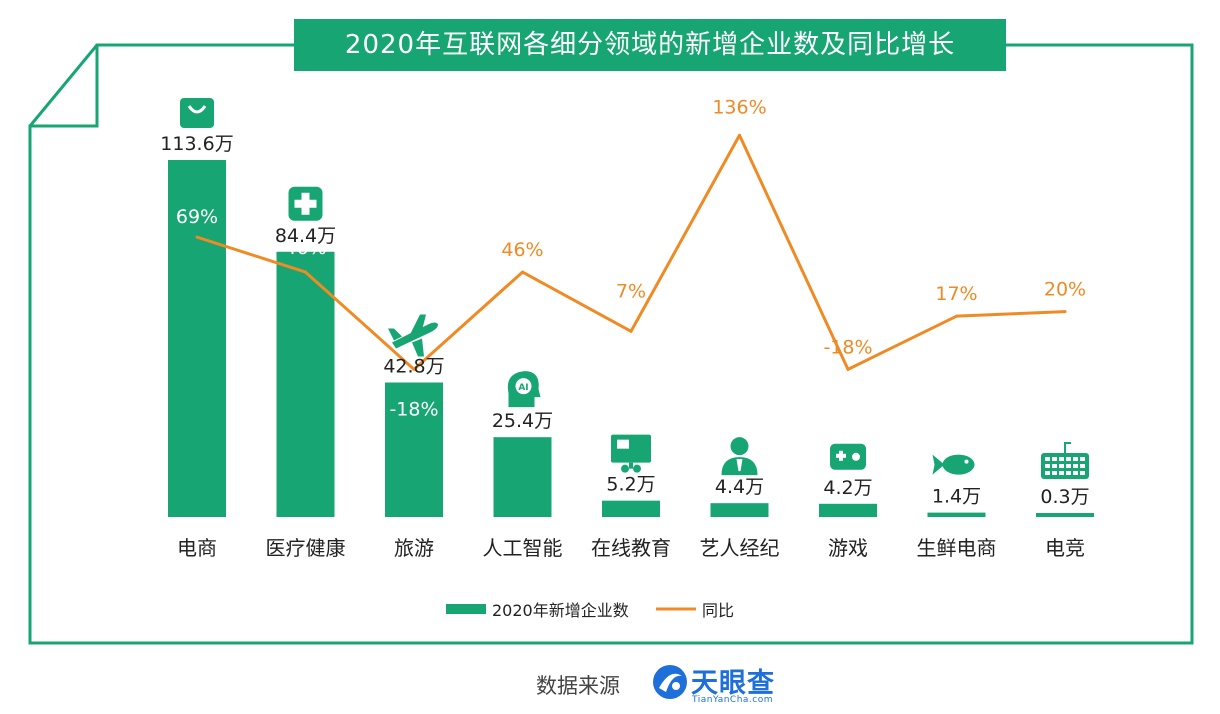 The image size is (1220, 714). Describe the element at coordinates (637, 468) in the screenshot. I see `student2` at that location.